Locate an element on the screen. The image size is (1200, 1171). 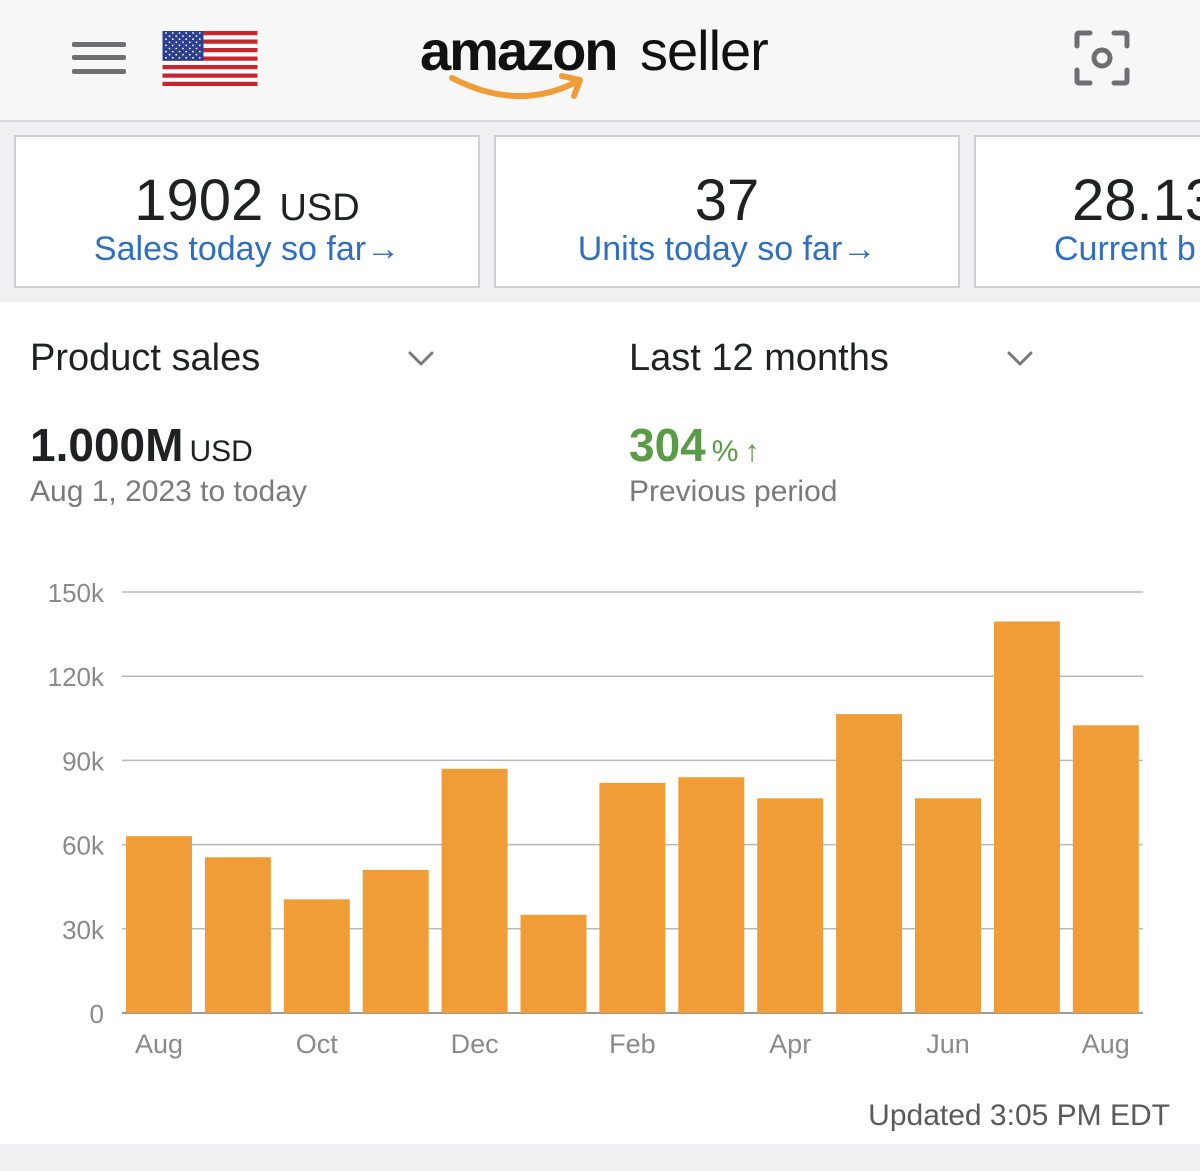
sales-today-value: 1902 USD is located at coordinates (247, 204).